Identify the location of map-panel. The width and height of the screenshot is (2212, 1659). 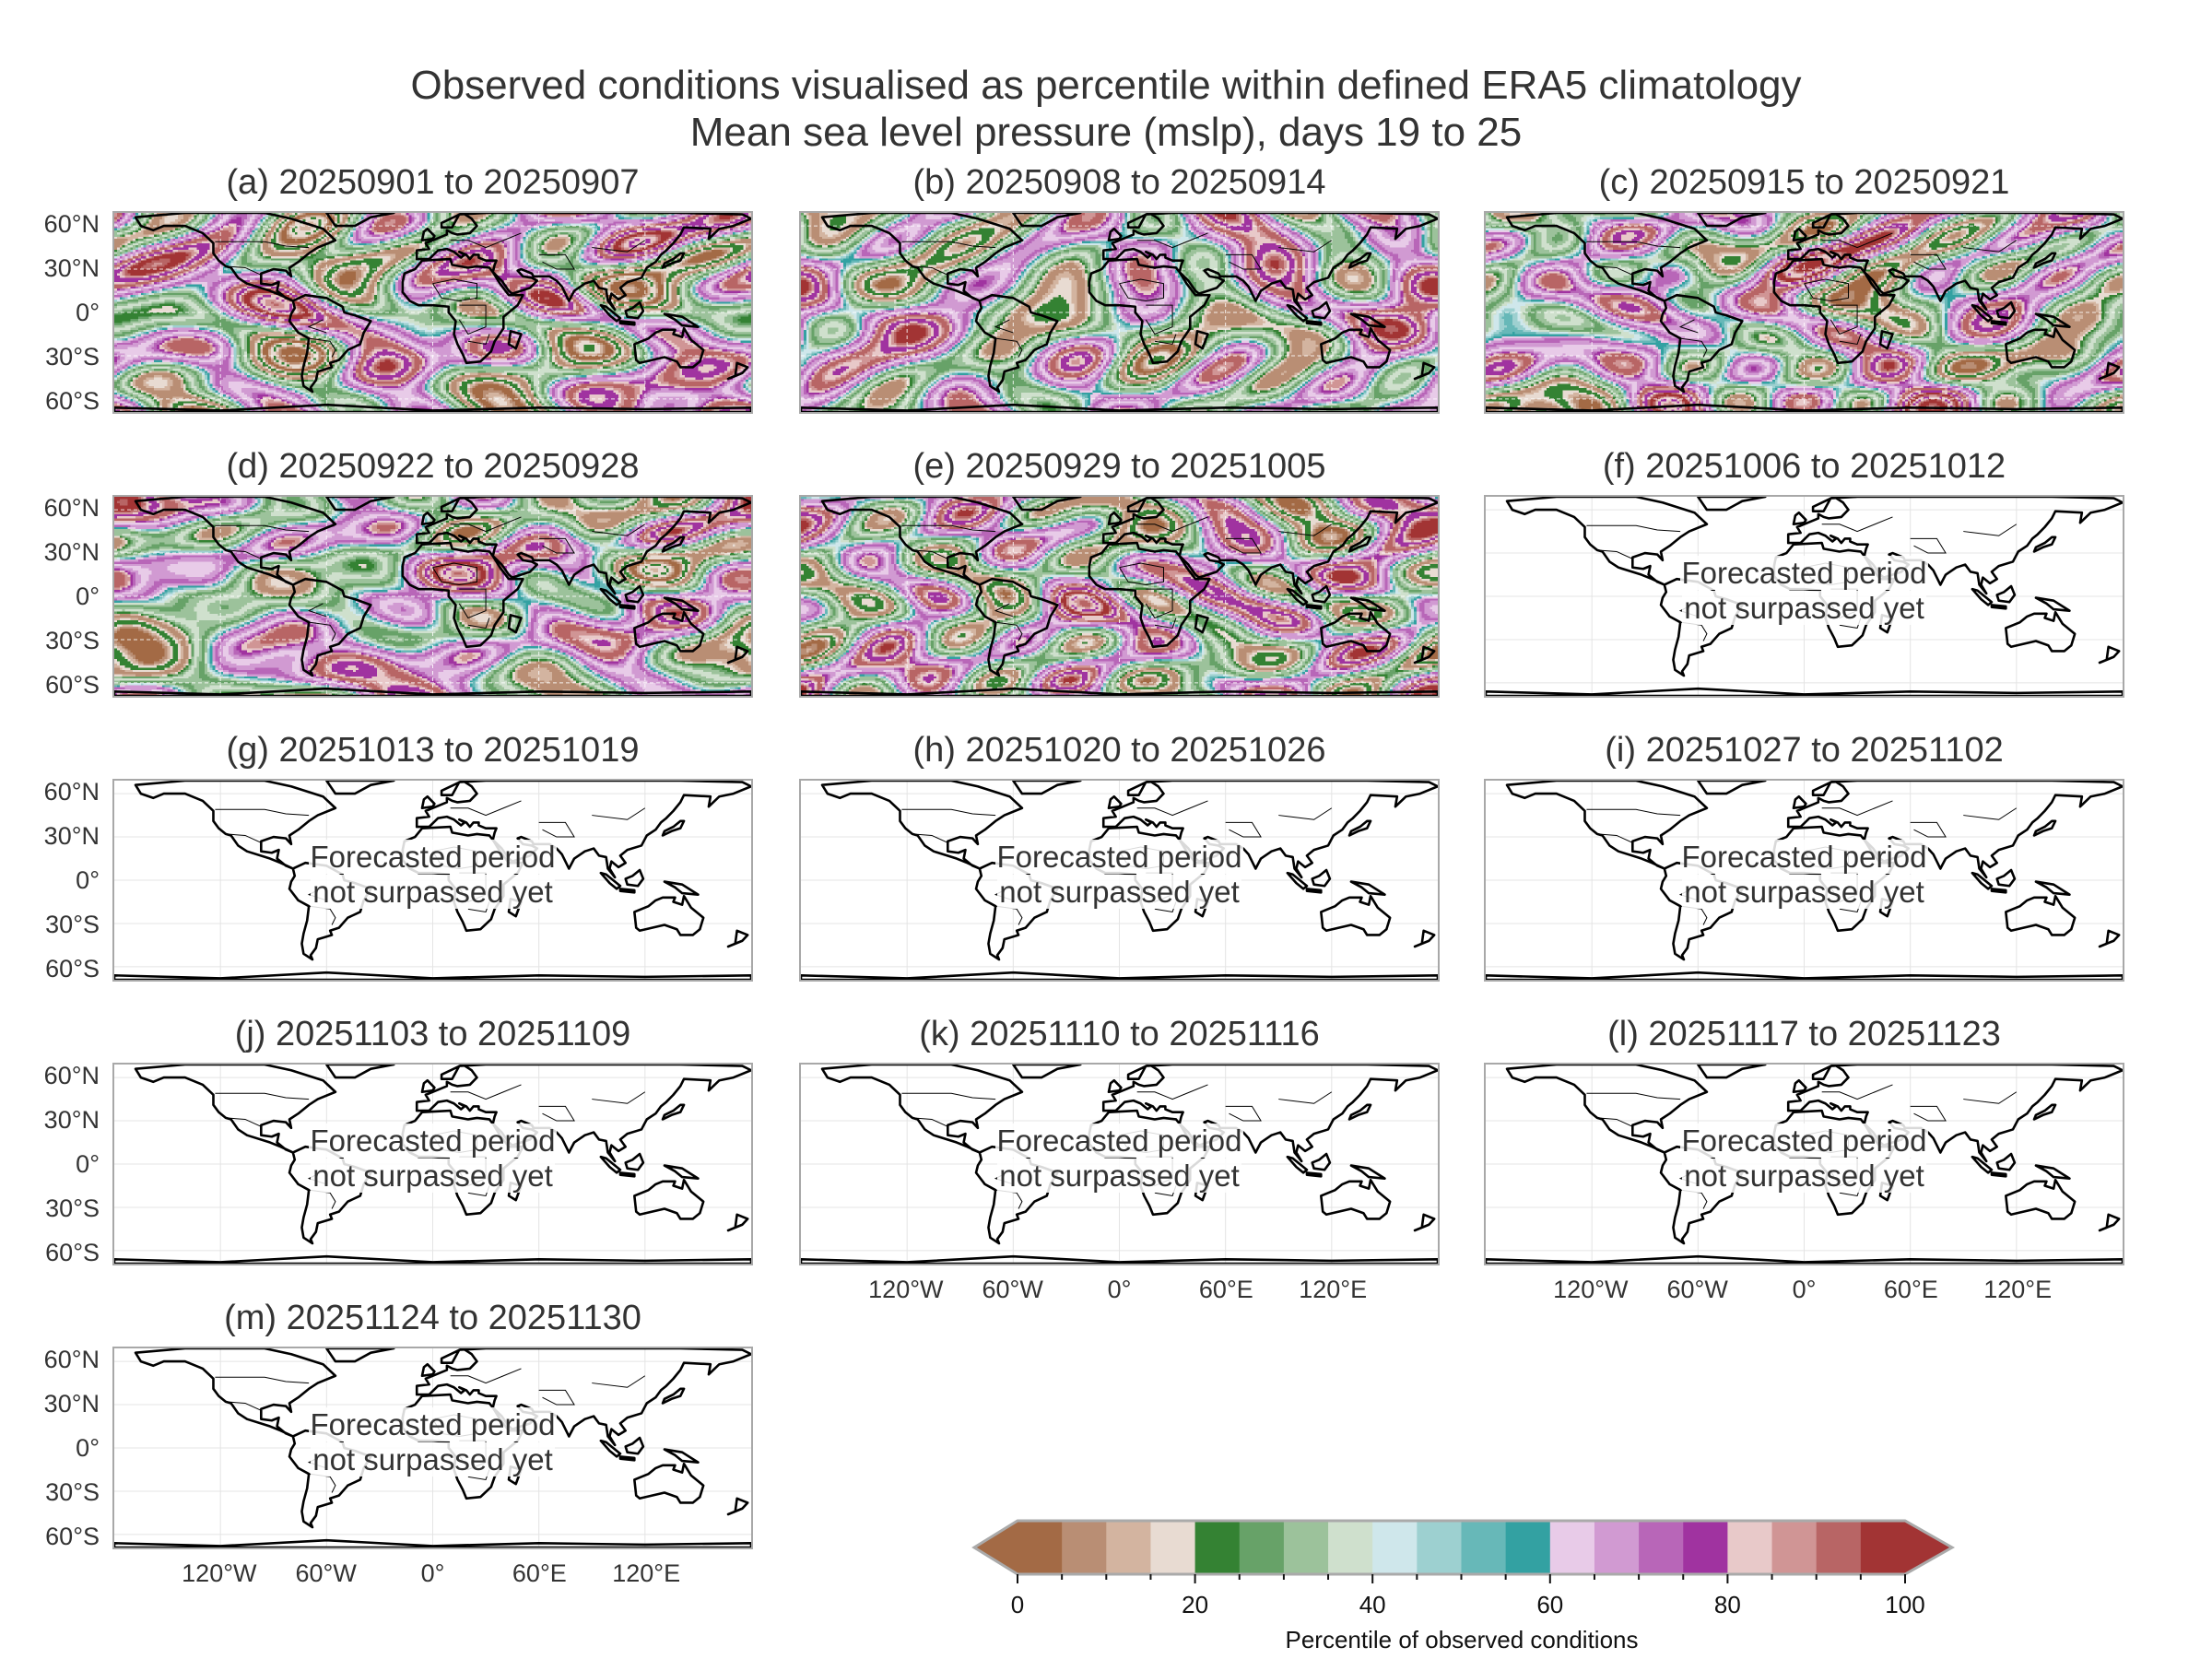
(1119, 596).